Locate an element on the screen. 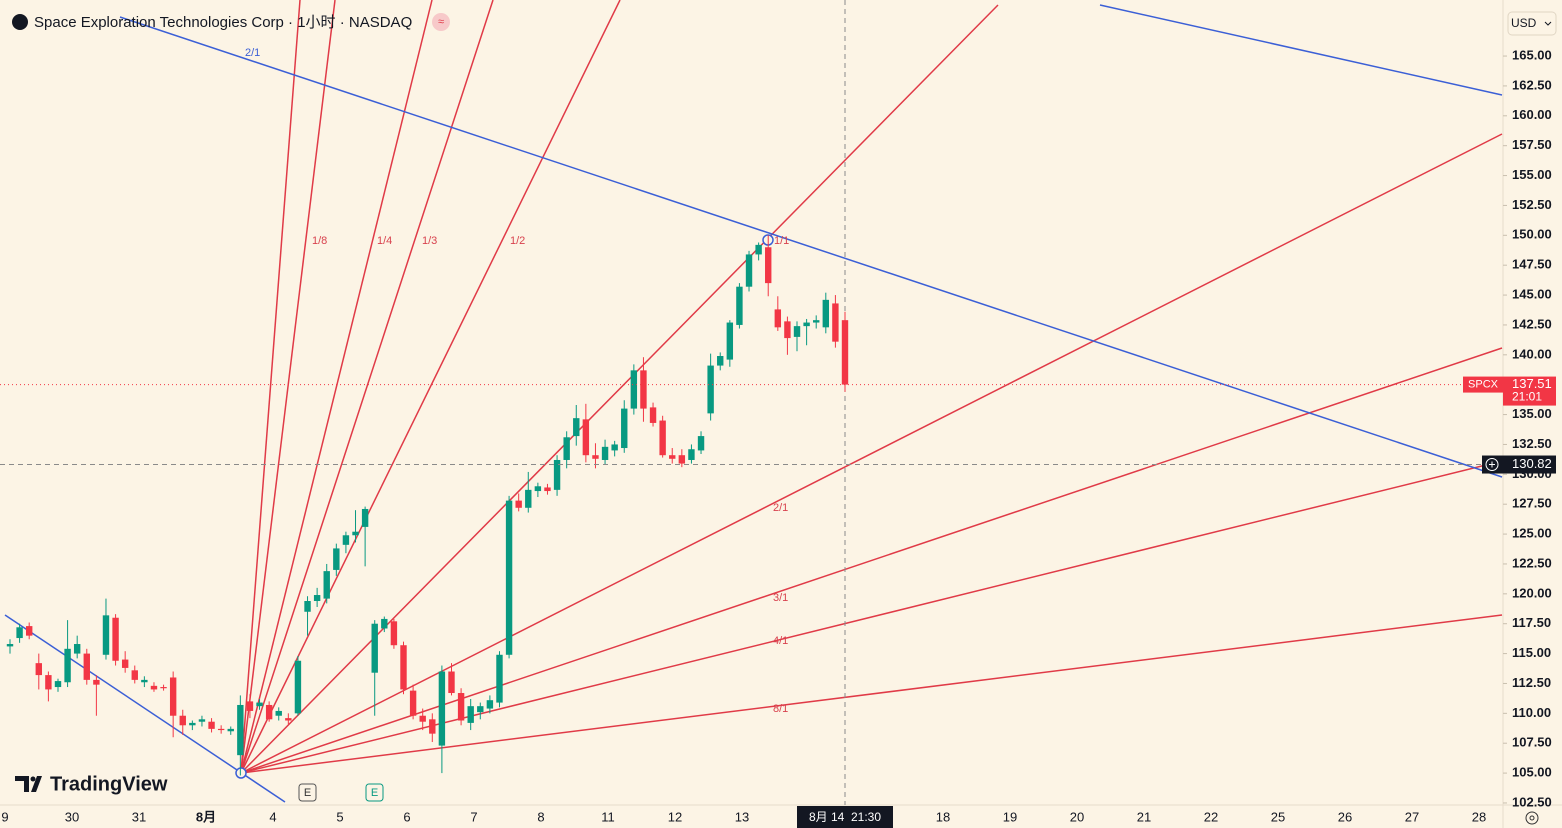  y-tick-label: 107.50 is located at coordinates (1532, 742).